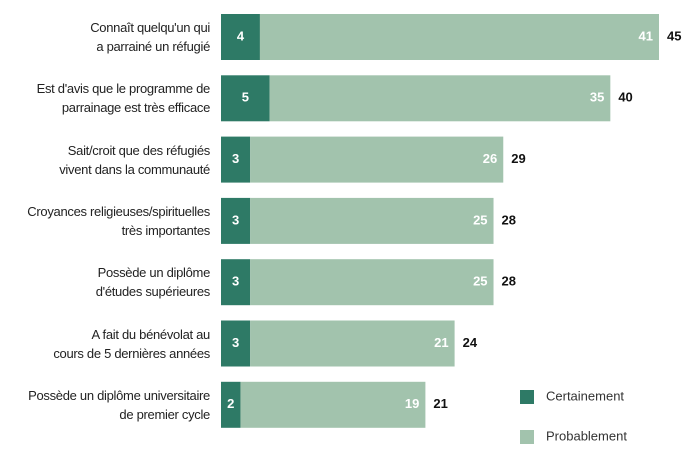  What do you see at coordinates (597, 97) in the screenshot?
I see `value-label: 35` at bounding box center [597, 97].